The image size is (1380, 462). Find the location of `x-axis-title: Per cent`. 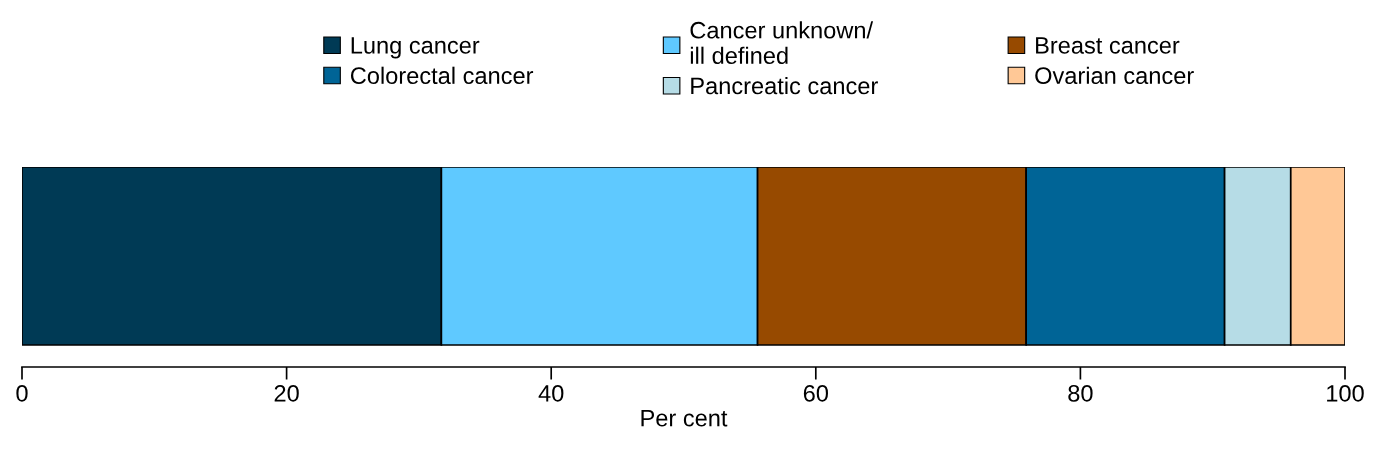

x-axis-title: Per cent is located at coordinates (684, 418).